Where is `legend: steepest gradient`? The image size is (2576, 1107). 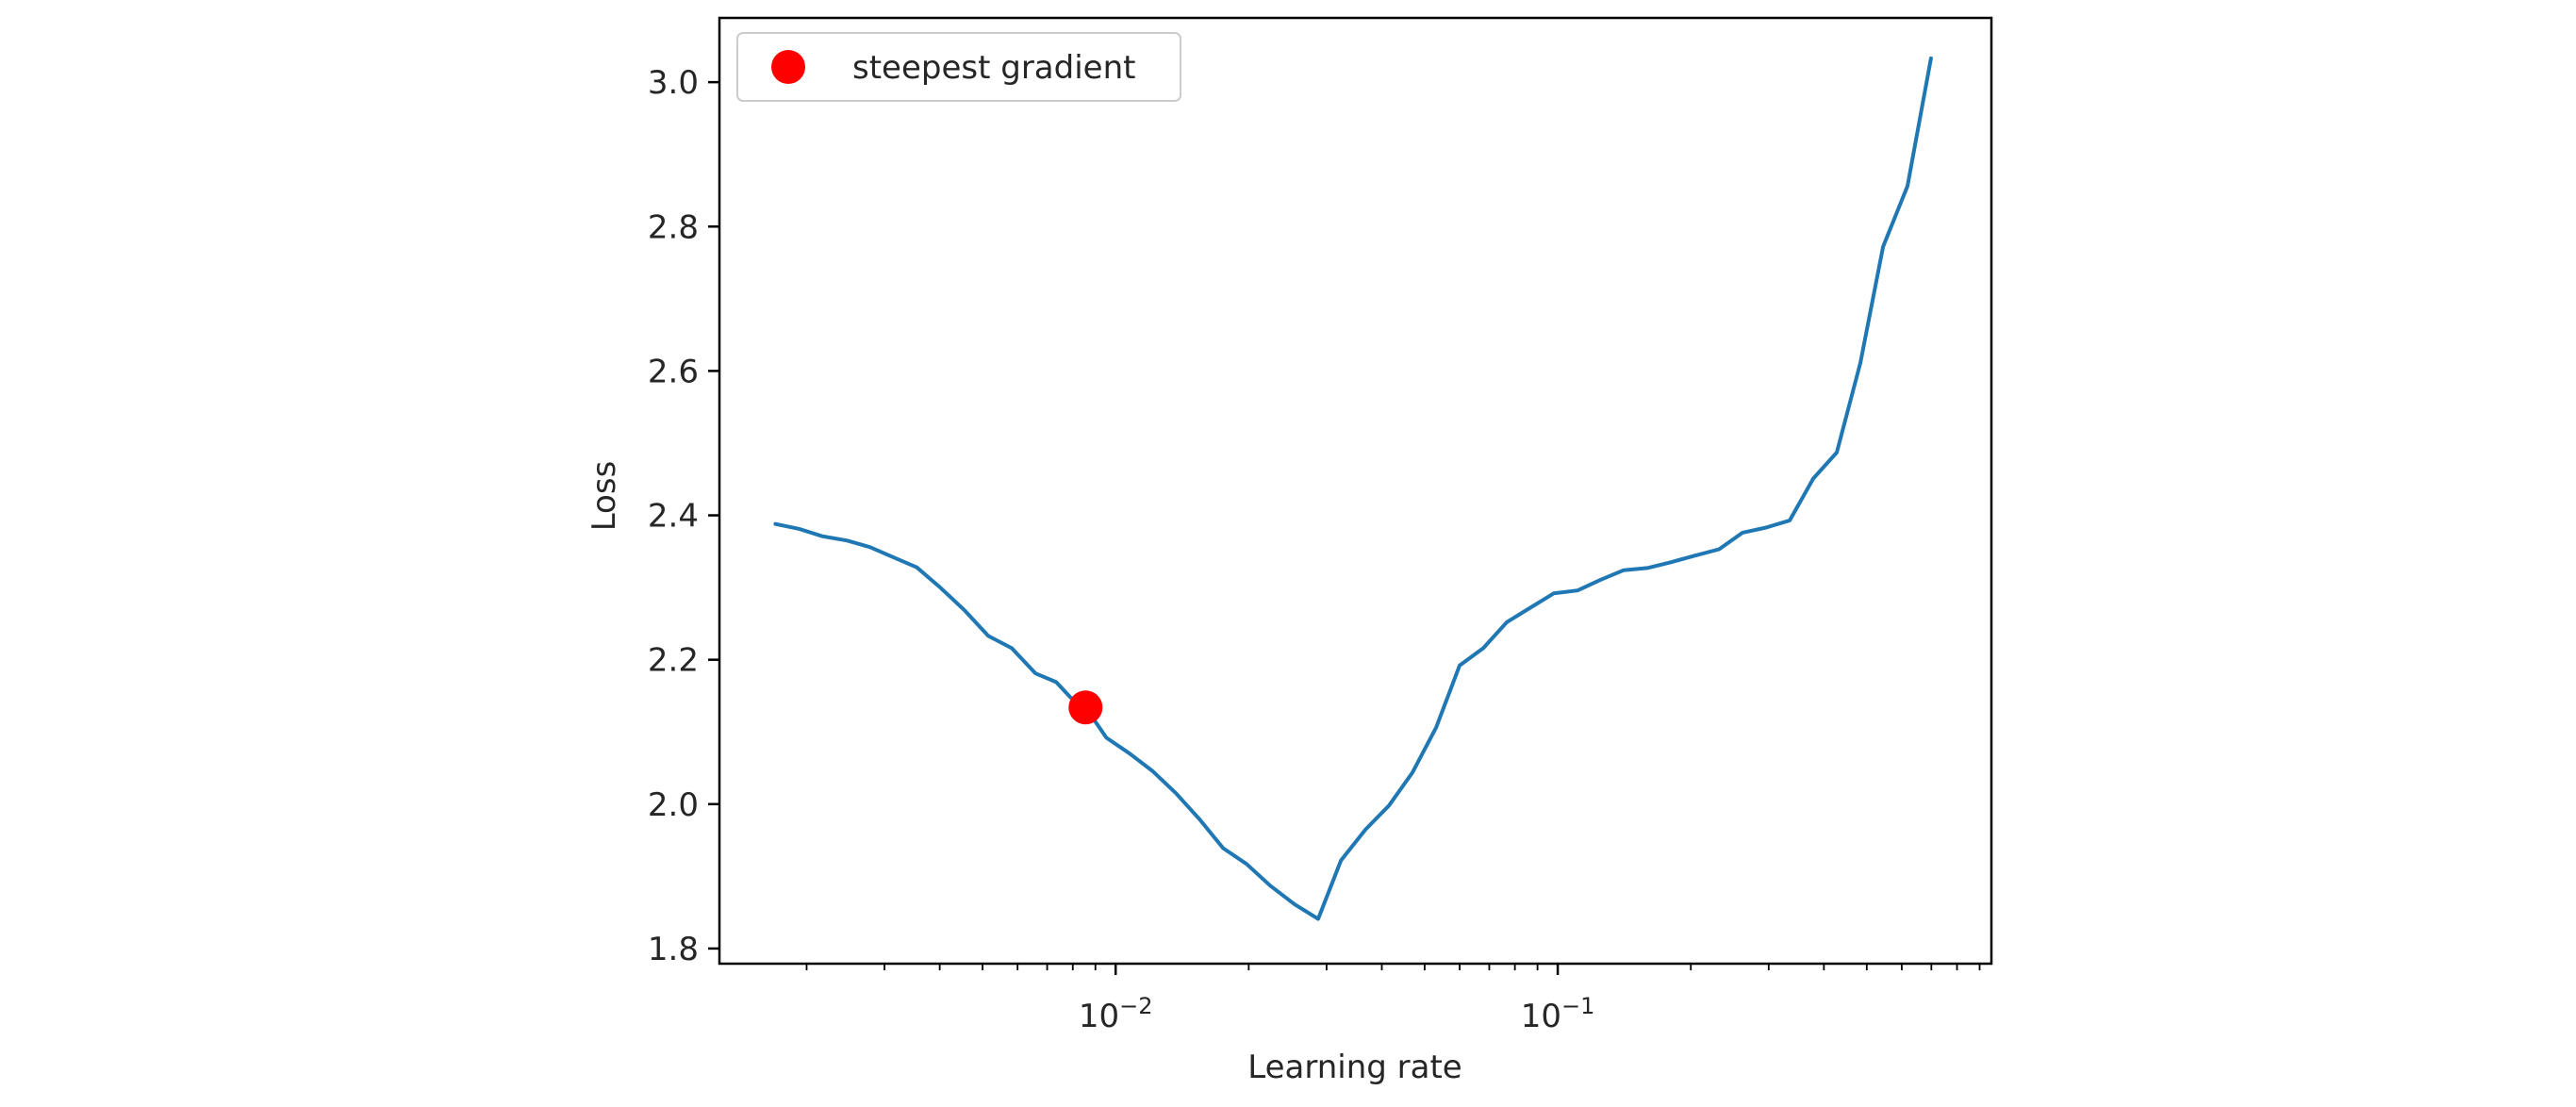 legend: steepest gradient is located at coordinates (958, 67).